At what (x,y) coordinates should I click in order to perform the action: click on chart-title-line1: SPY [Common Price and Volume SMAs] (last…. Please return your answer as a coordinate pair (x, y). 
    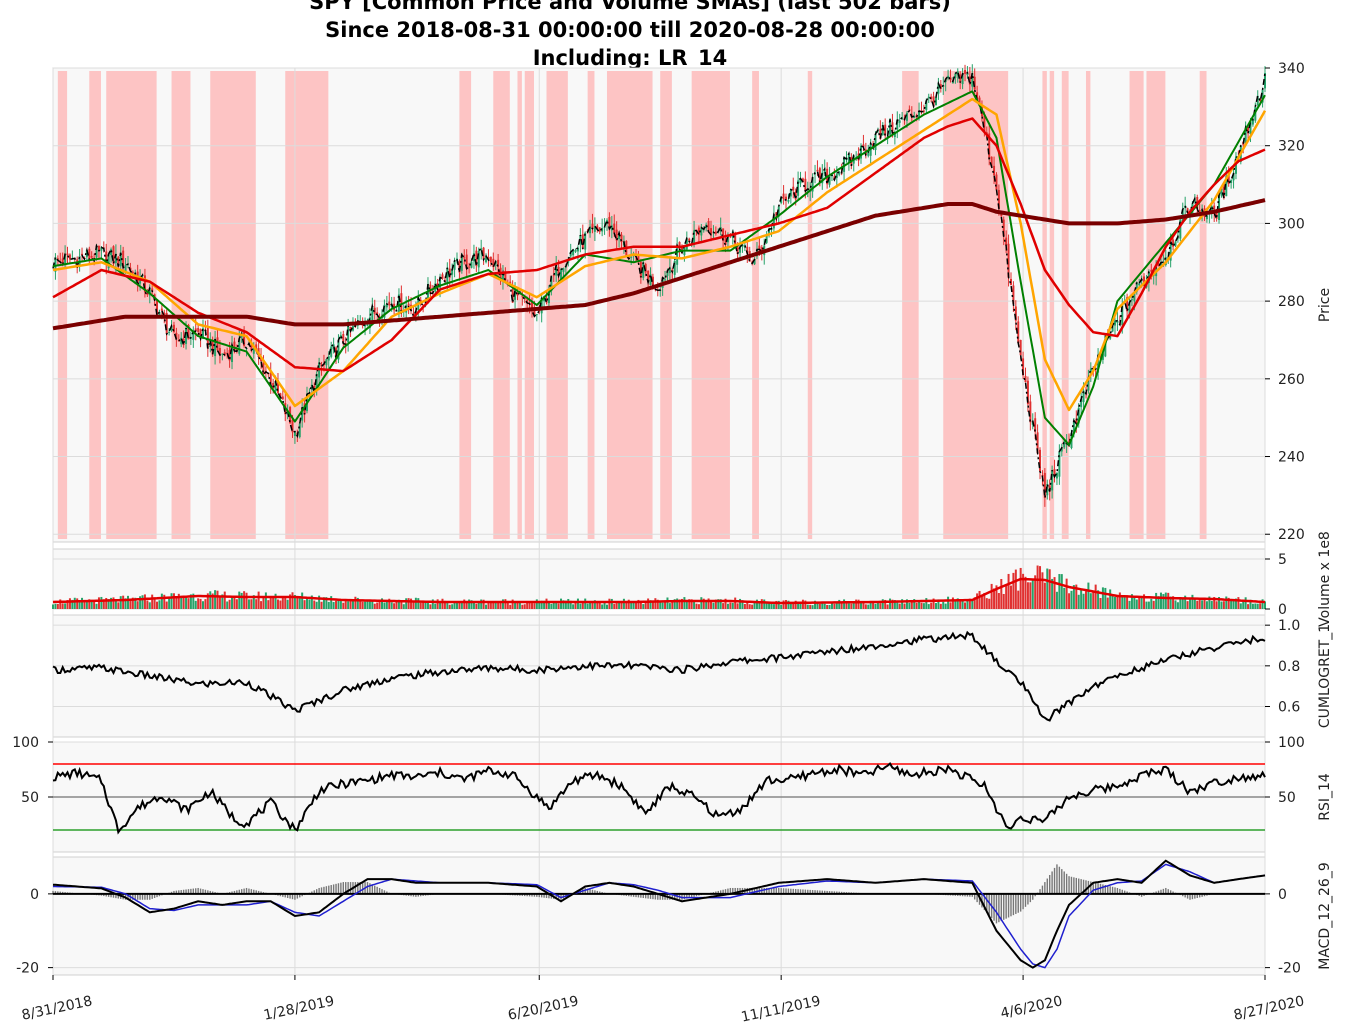
    Looking at the image, I should click on (630, 7).